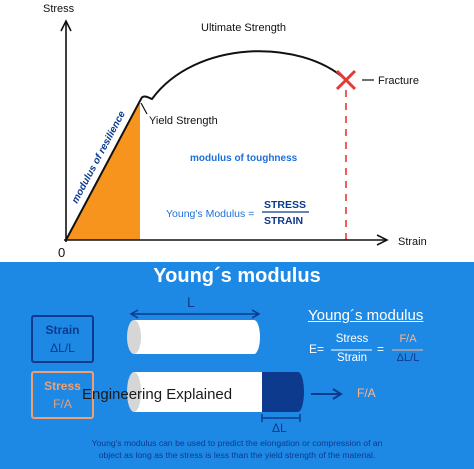  What do you see at coordinates (62, 404) in the screenshot?
I see `stress-value: F/A` at bounding box center [62, 404].